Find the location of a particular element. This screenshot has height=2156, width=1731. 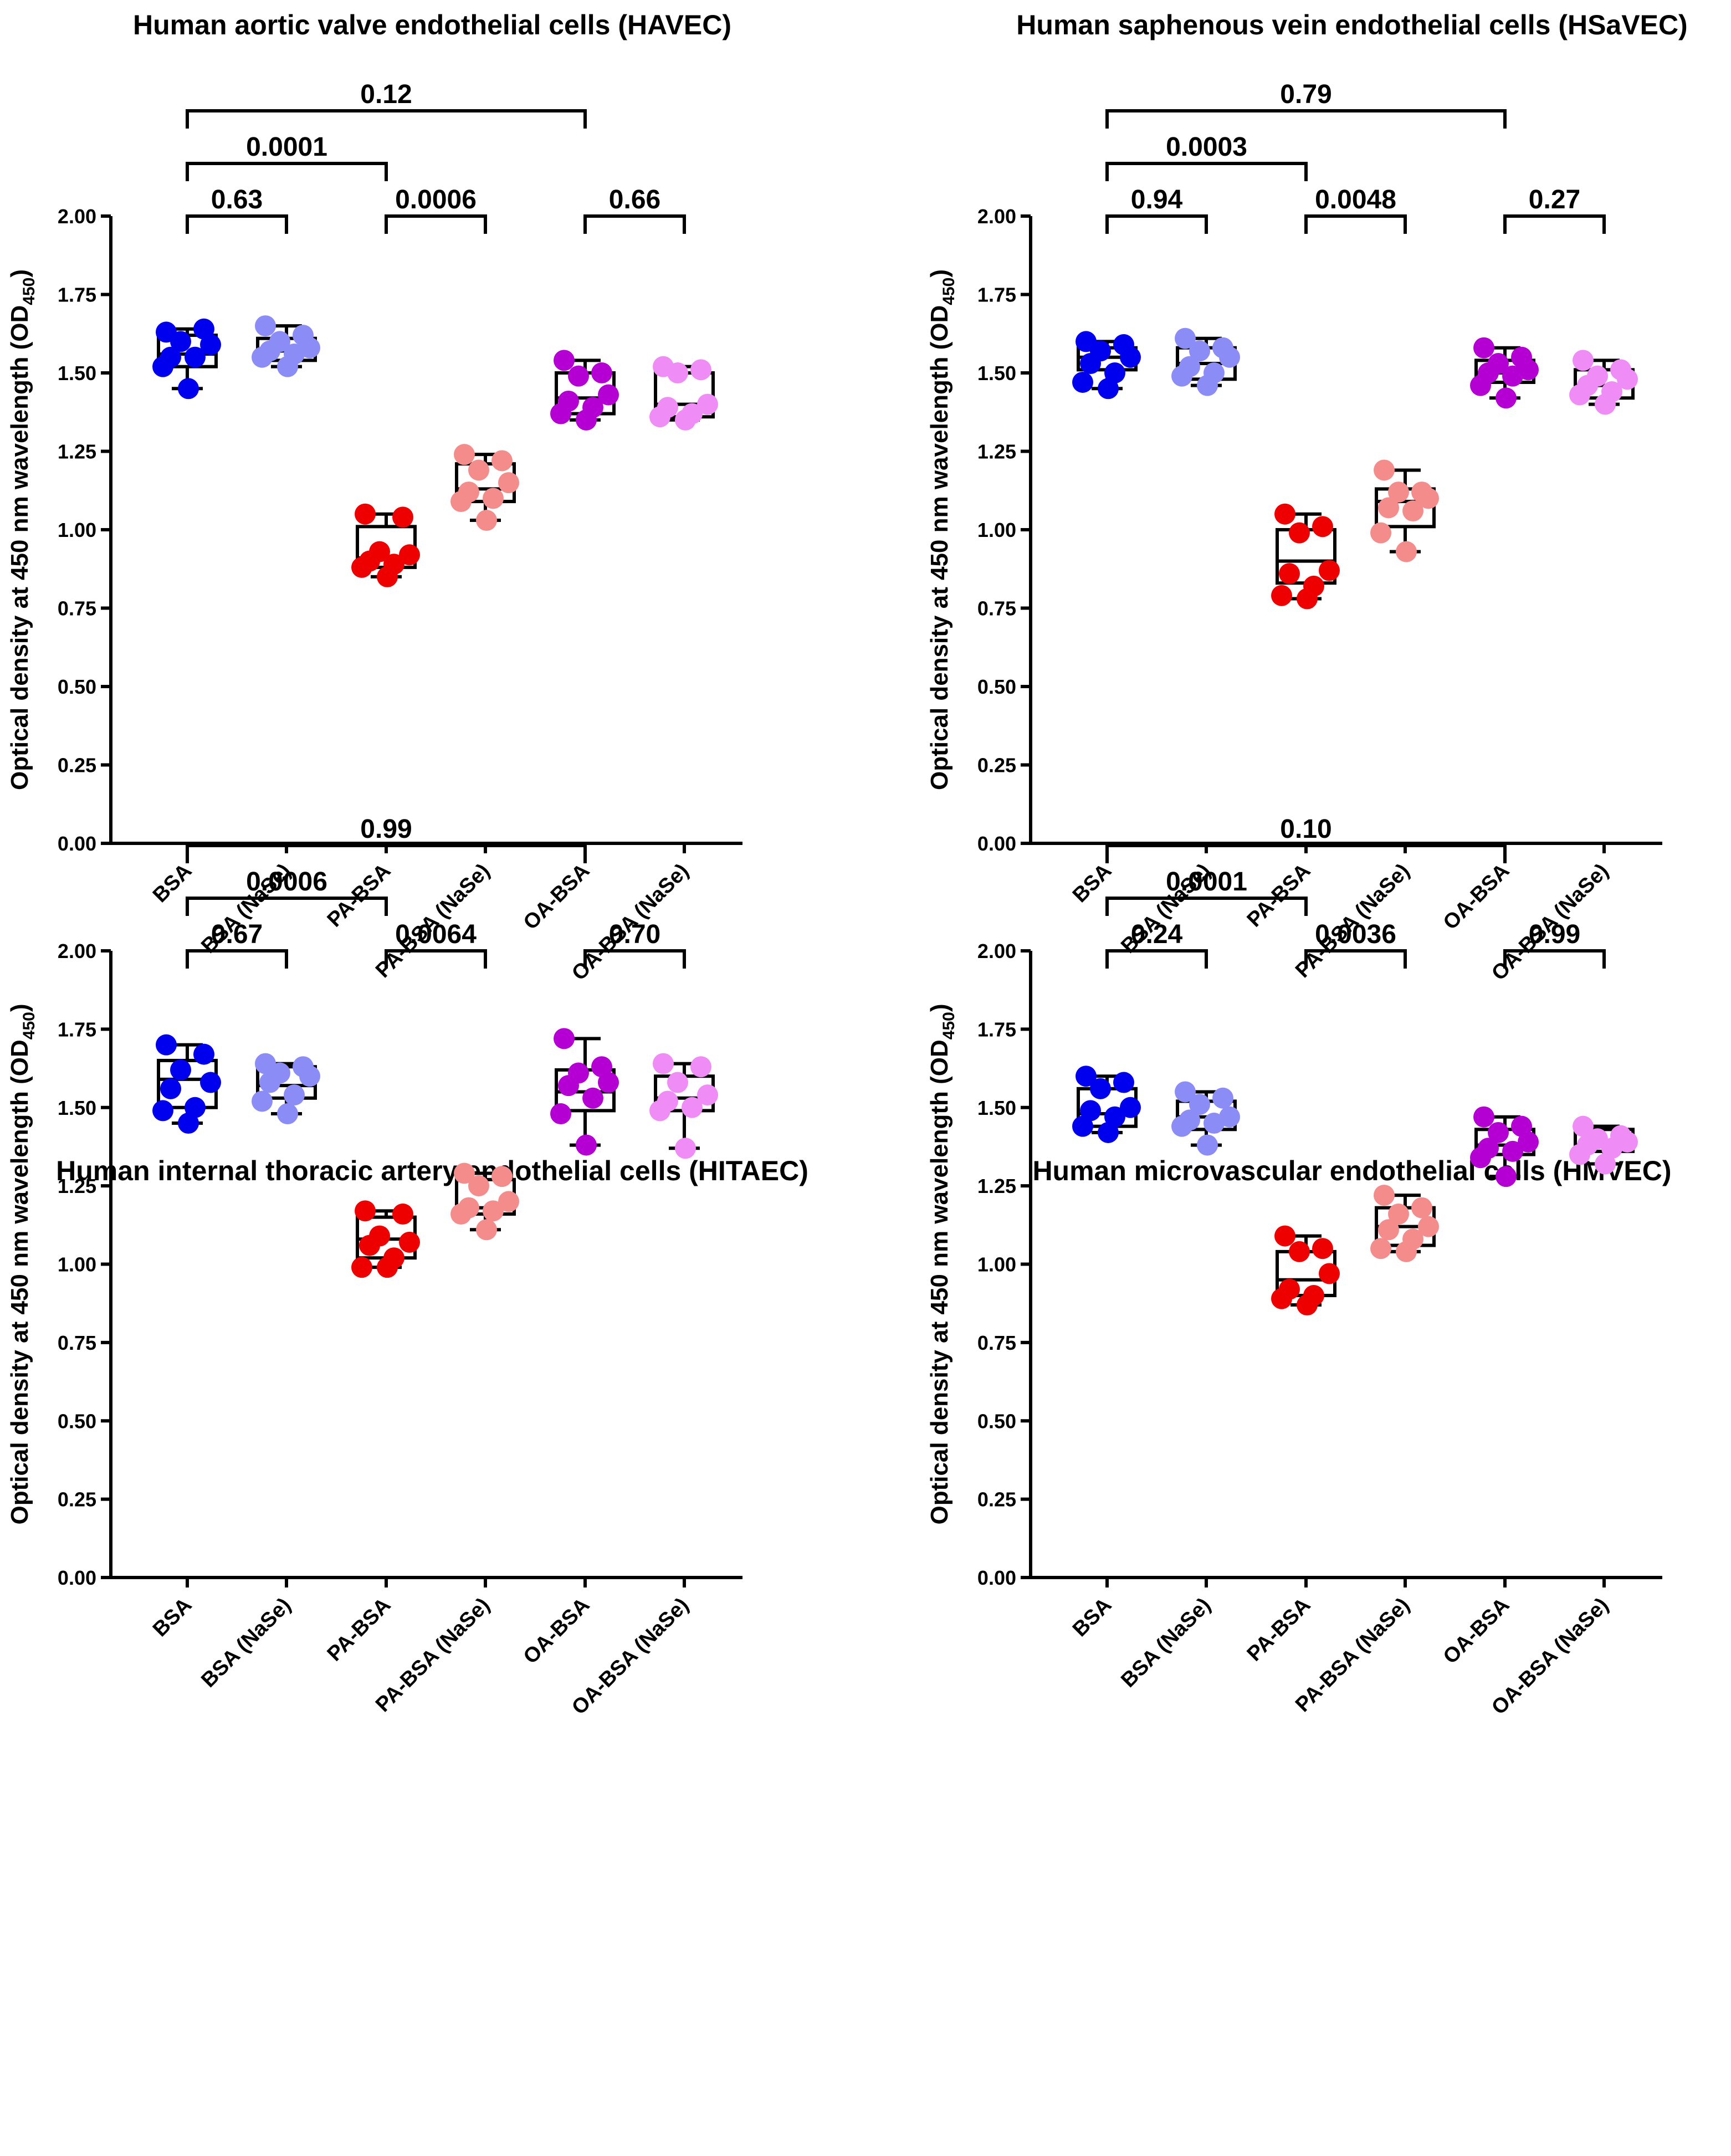

comparison-bracket: 0.63 is located at coordinates (237, 210).